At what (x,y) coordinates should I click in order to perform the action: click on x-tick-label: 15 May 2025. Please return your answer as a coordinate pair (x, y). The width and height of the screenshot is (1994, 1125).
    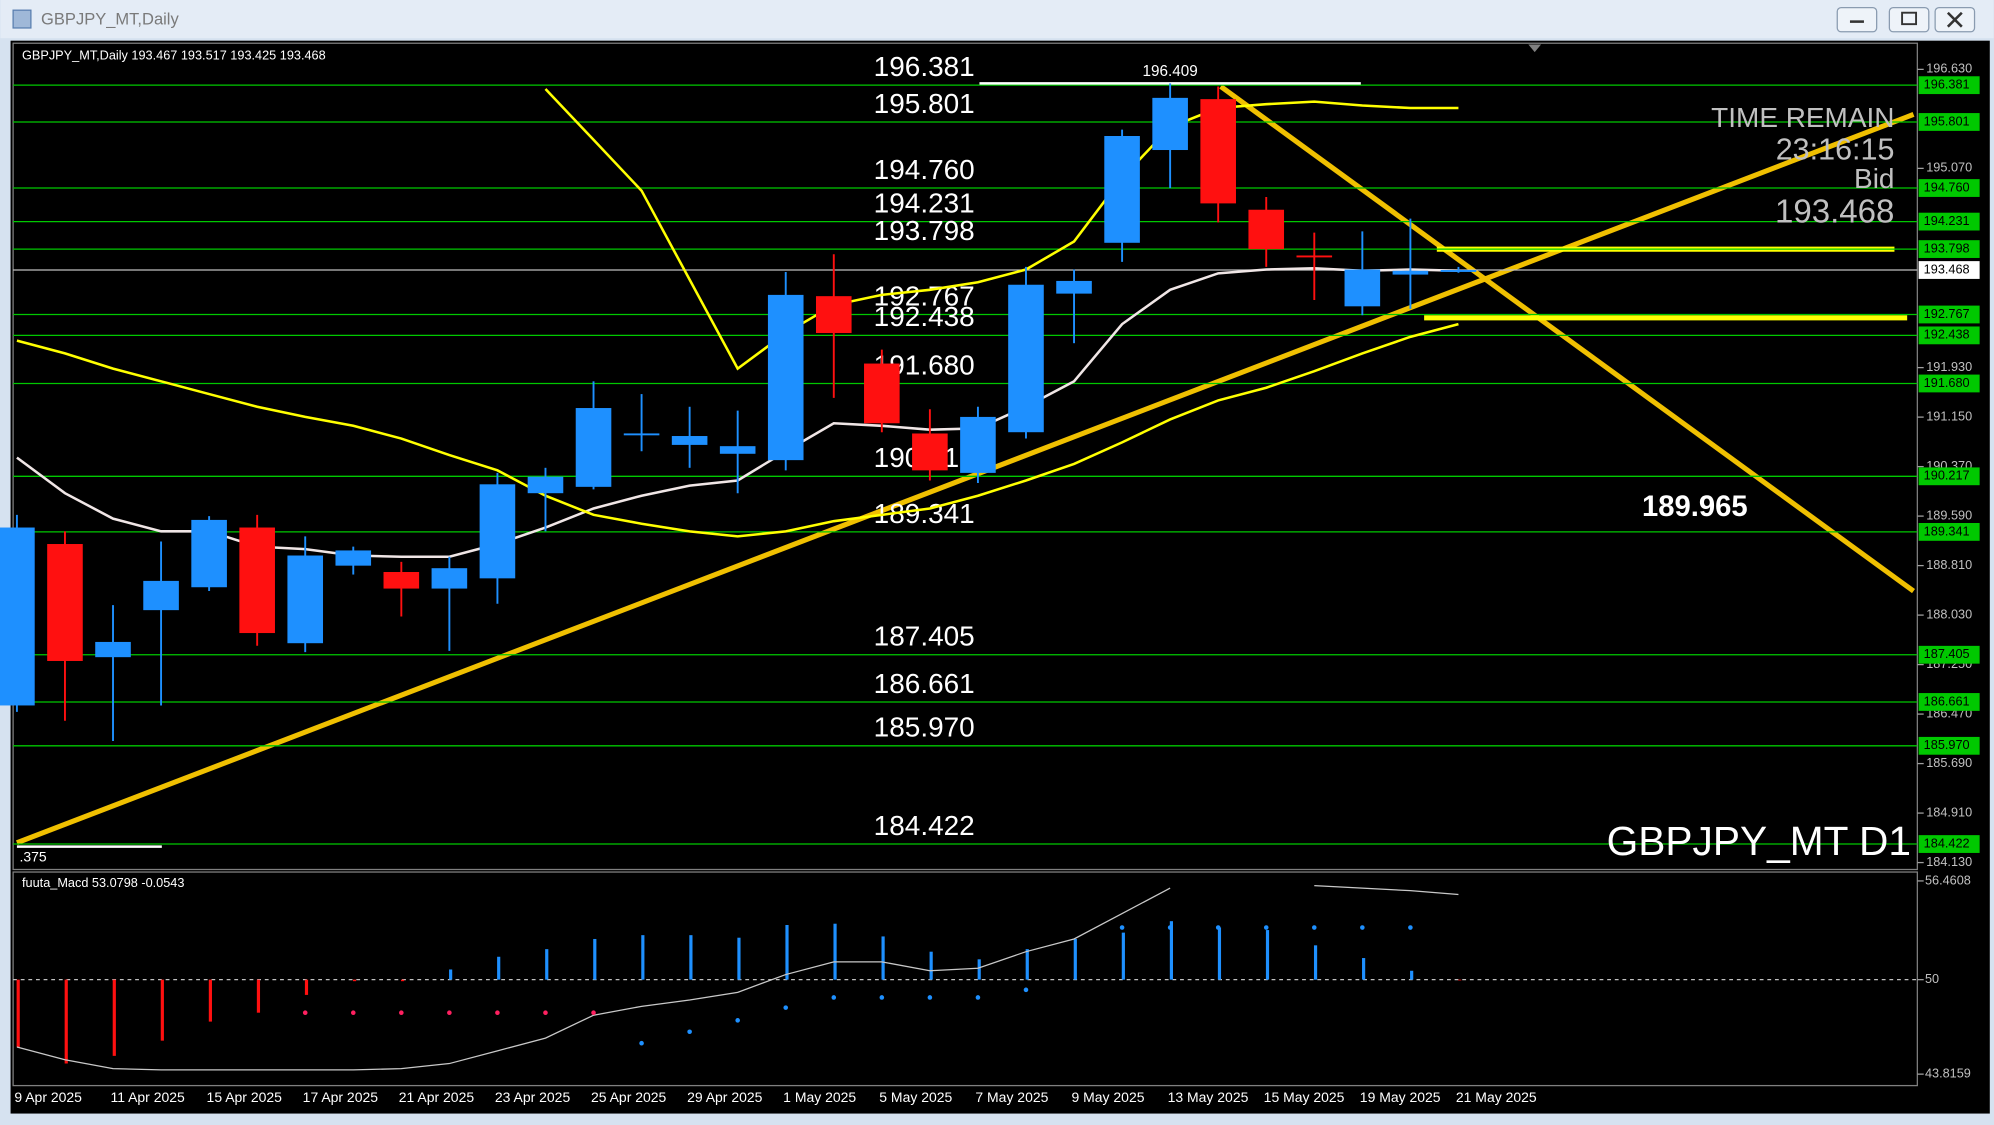
    Looking at the image, I should click on (1304, 1097).